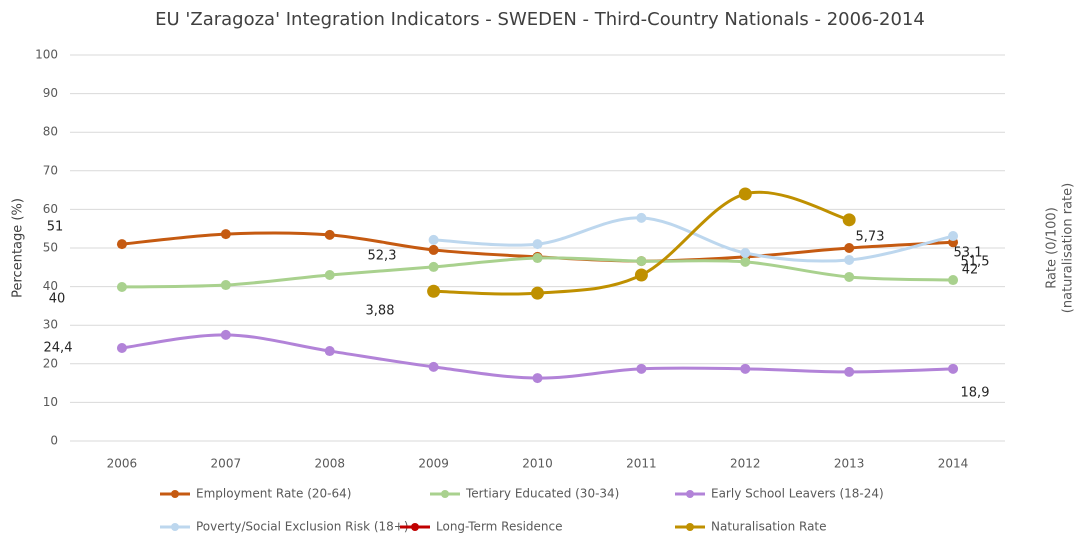  I want to click on y-tick-label: 90, so click(50, 93).